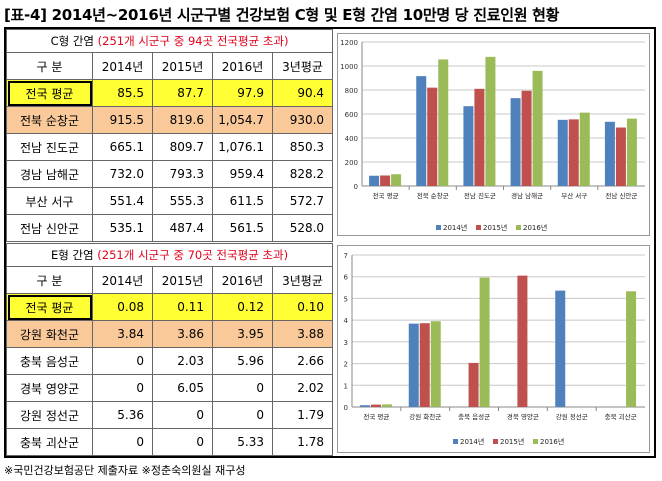 The width and height of the screenshot is (662, 481). Describe the element at coordinates (193, 41) in the screenshot. I see `caption-note: (251개 시군구 중 94곳 전국평균 초과)` at that location.